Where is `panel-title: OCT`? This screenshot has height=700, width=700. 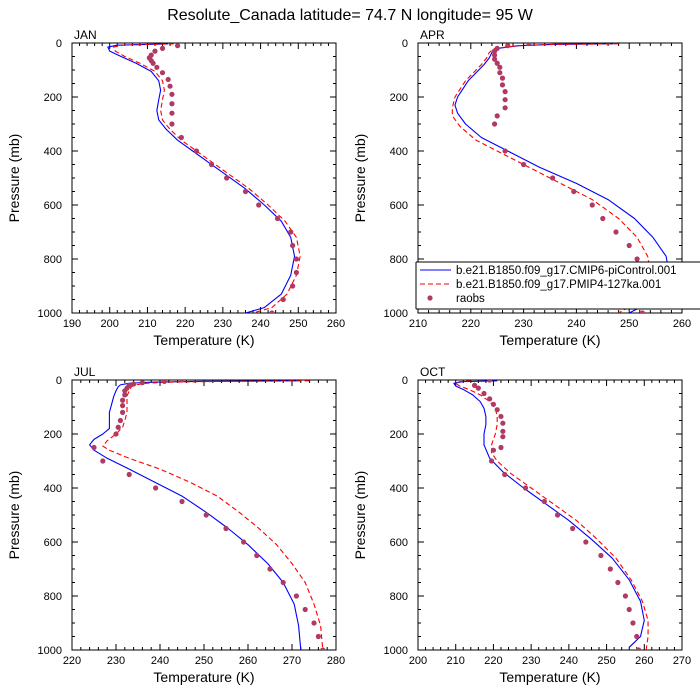
panel-title: OCT is located at coordinates (433, 372).